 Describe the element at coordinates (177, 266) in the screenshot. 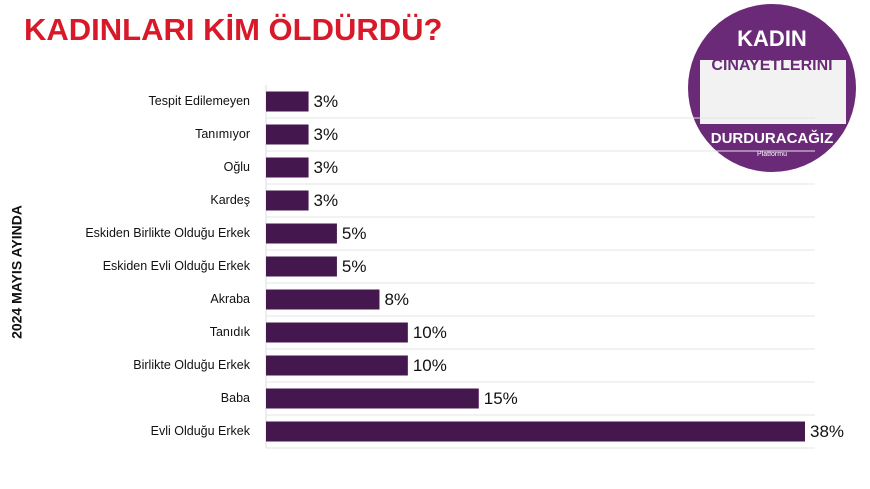

I see `category-label: Eskiden Evli Olduğu Erkek` at that location.